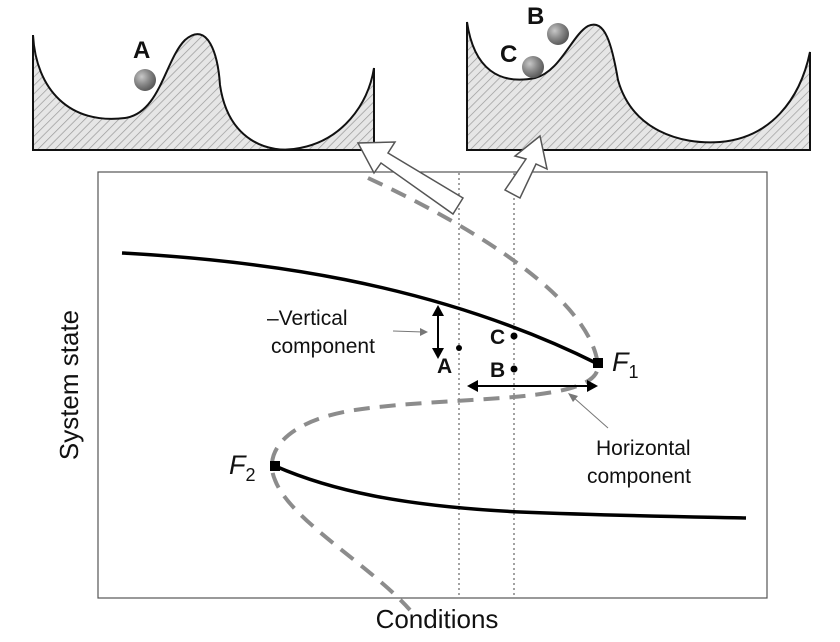 The width and height of the screenshot is (840, 642). Describe the element at coordinates (598, 363) in the screenshot. I see `bifurcation-point-f1` at that location.